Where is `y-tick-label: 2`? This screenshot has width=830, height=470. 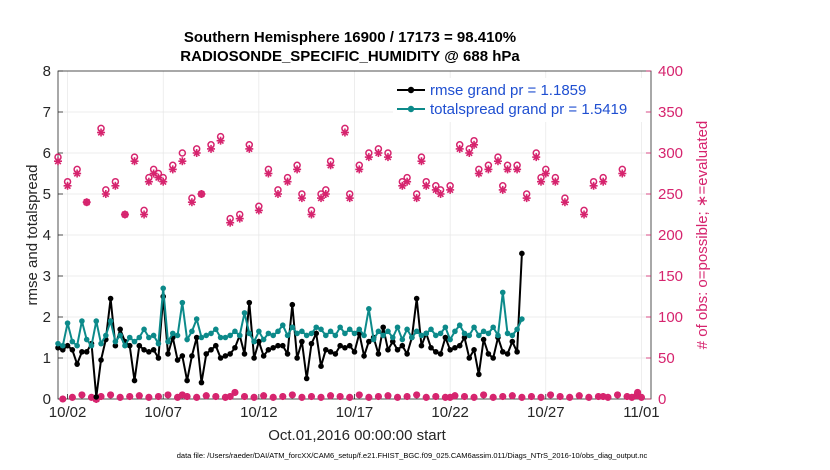
y-tick-label: 2 is located at coordinates (47, 317).